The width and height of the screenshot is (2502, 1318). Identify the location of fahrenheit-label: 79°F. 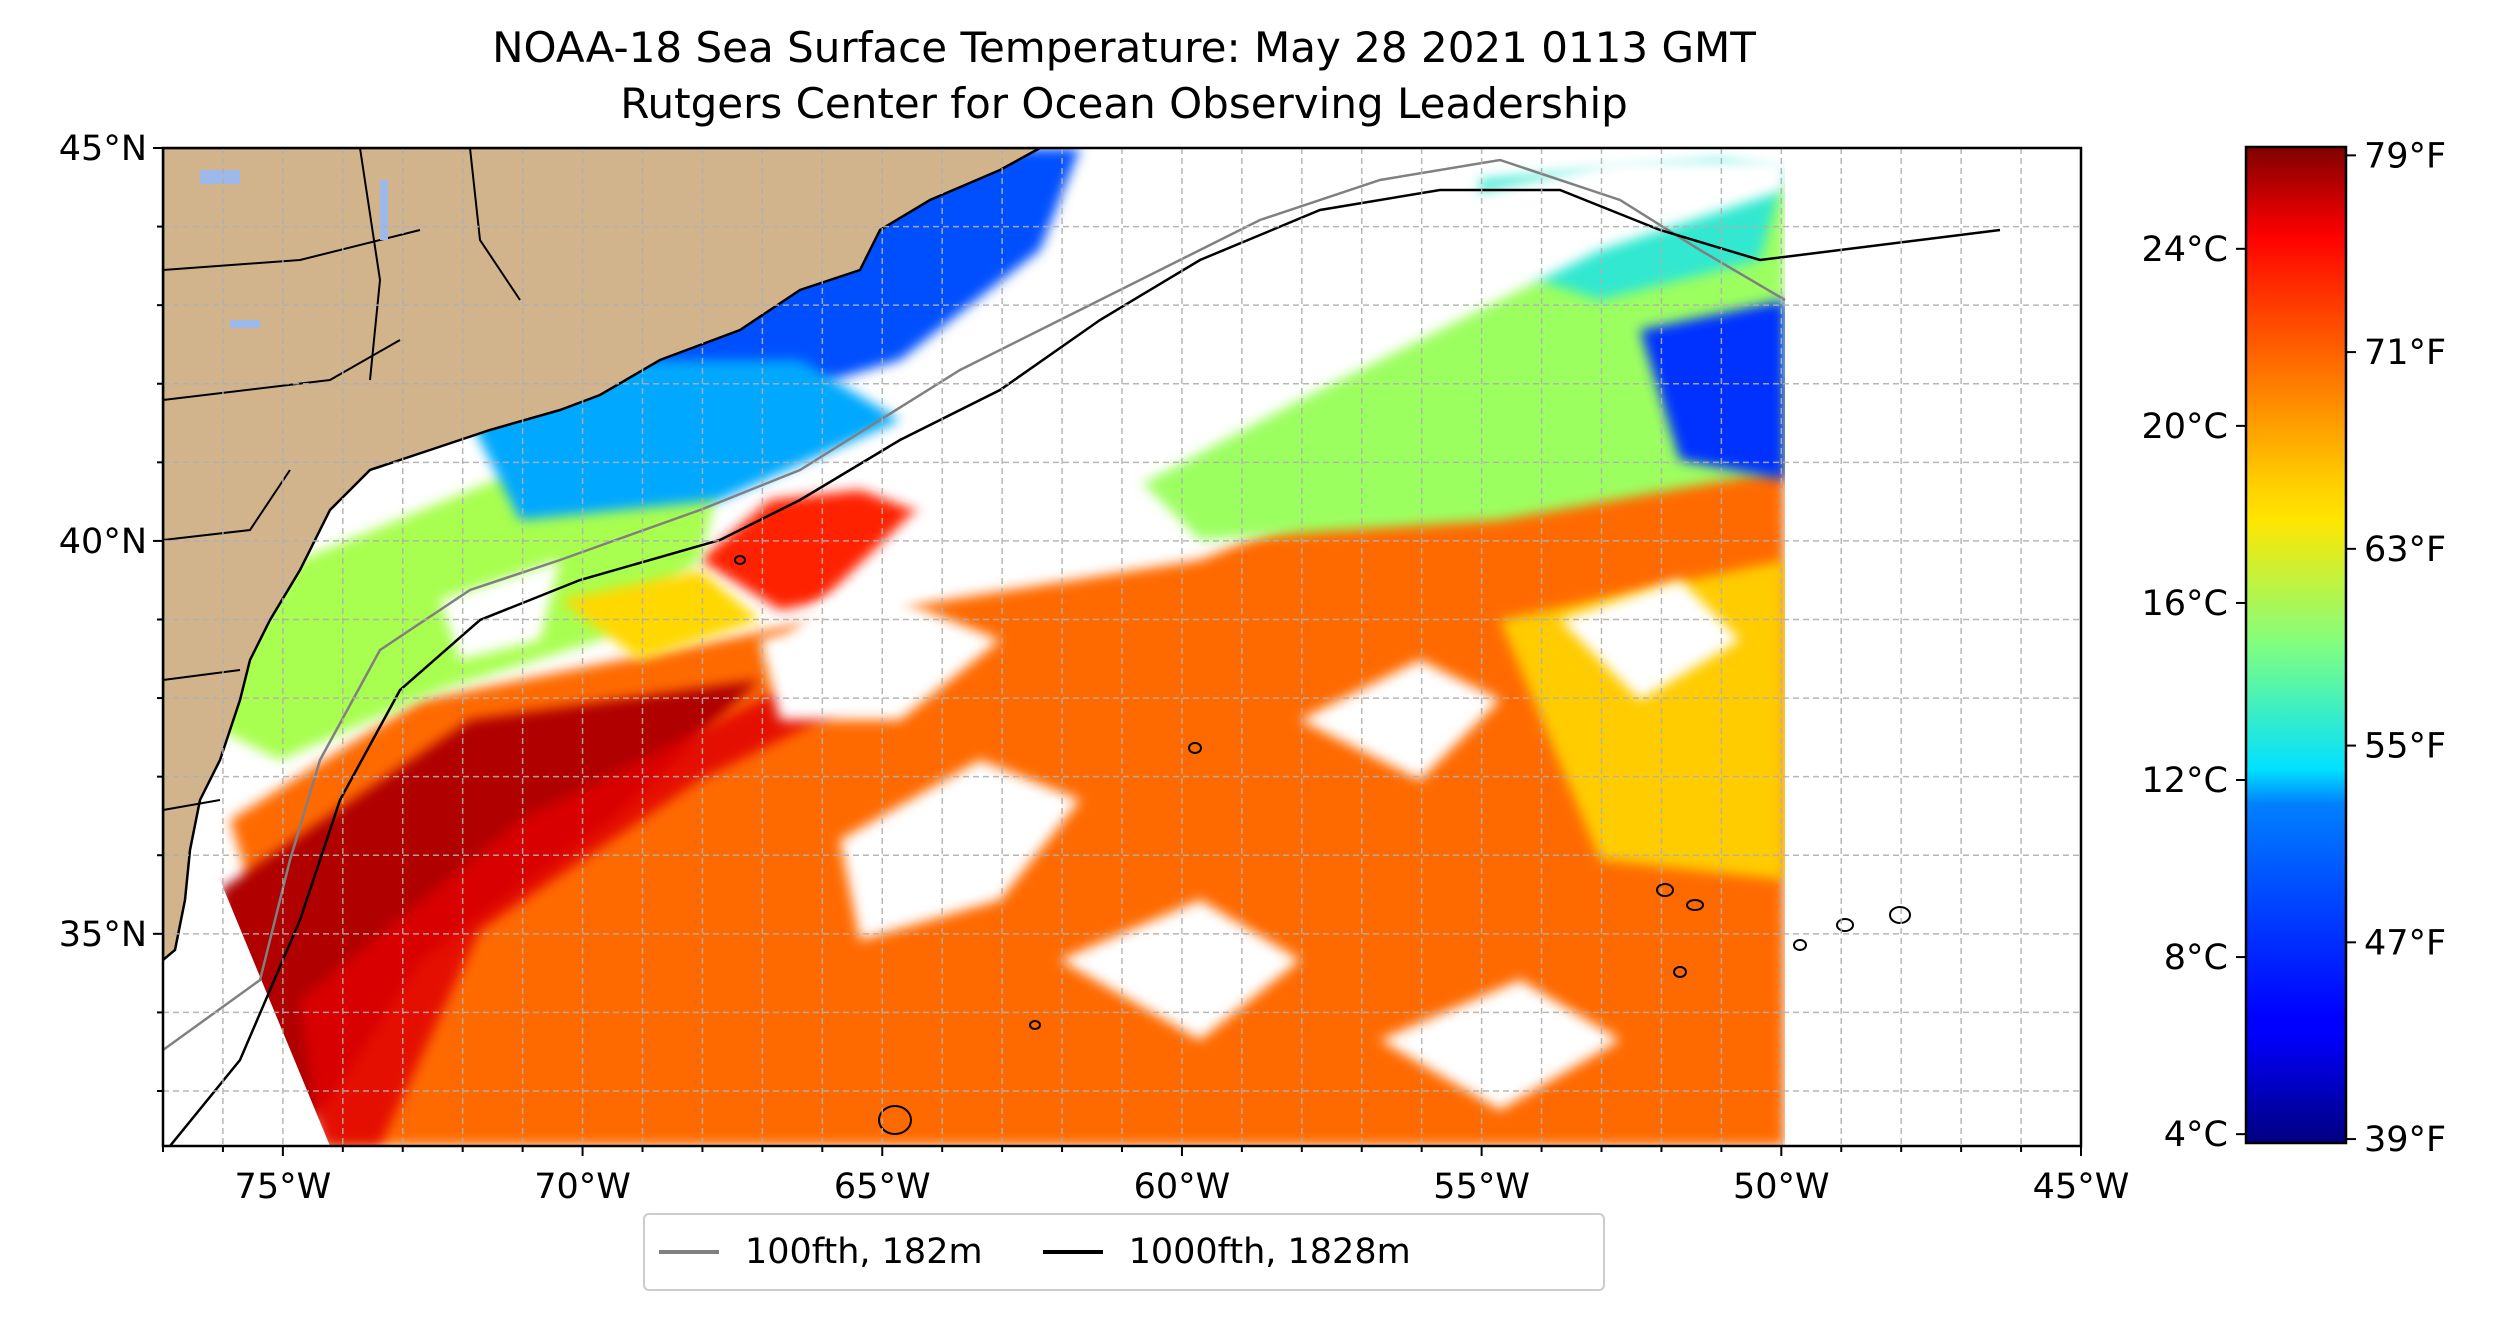
(2405, 156).